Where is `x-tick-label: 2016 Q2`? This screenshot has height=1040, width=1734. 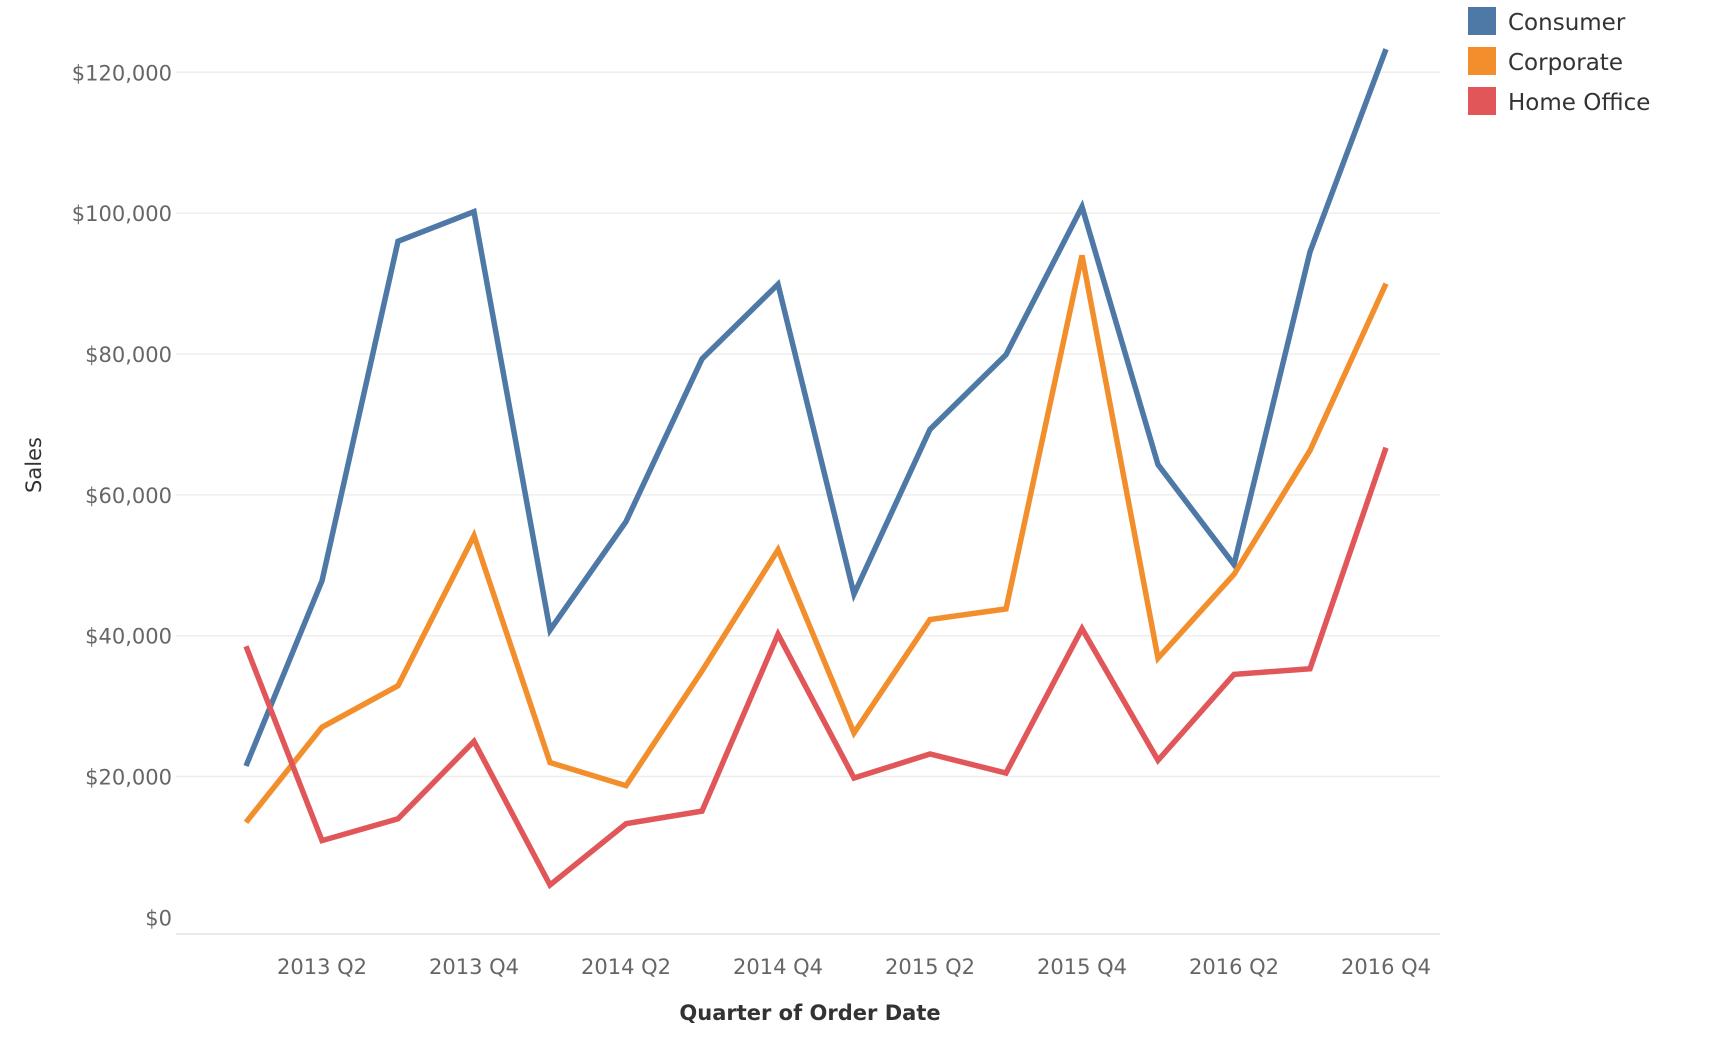
x-tick-label: 2016 Q2 is located at coordinates (1234, 967).